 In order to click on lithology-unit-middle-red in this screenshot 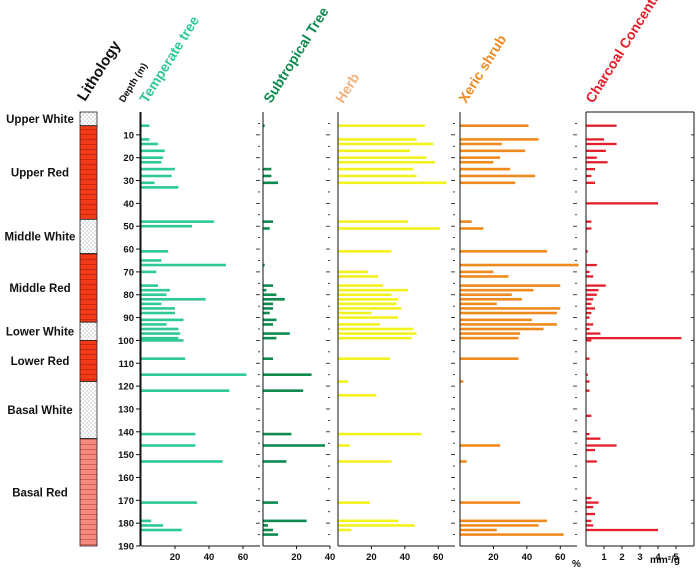, I will do `click(88, 288)`.